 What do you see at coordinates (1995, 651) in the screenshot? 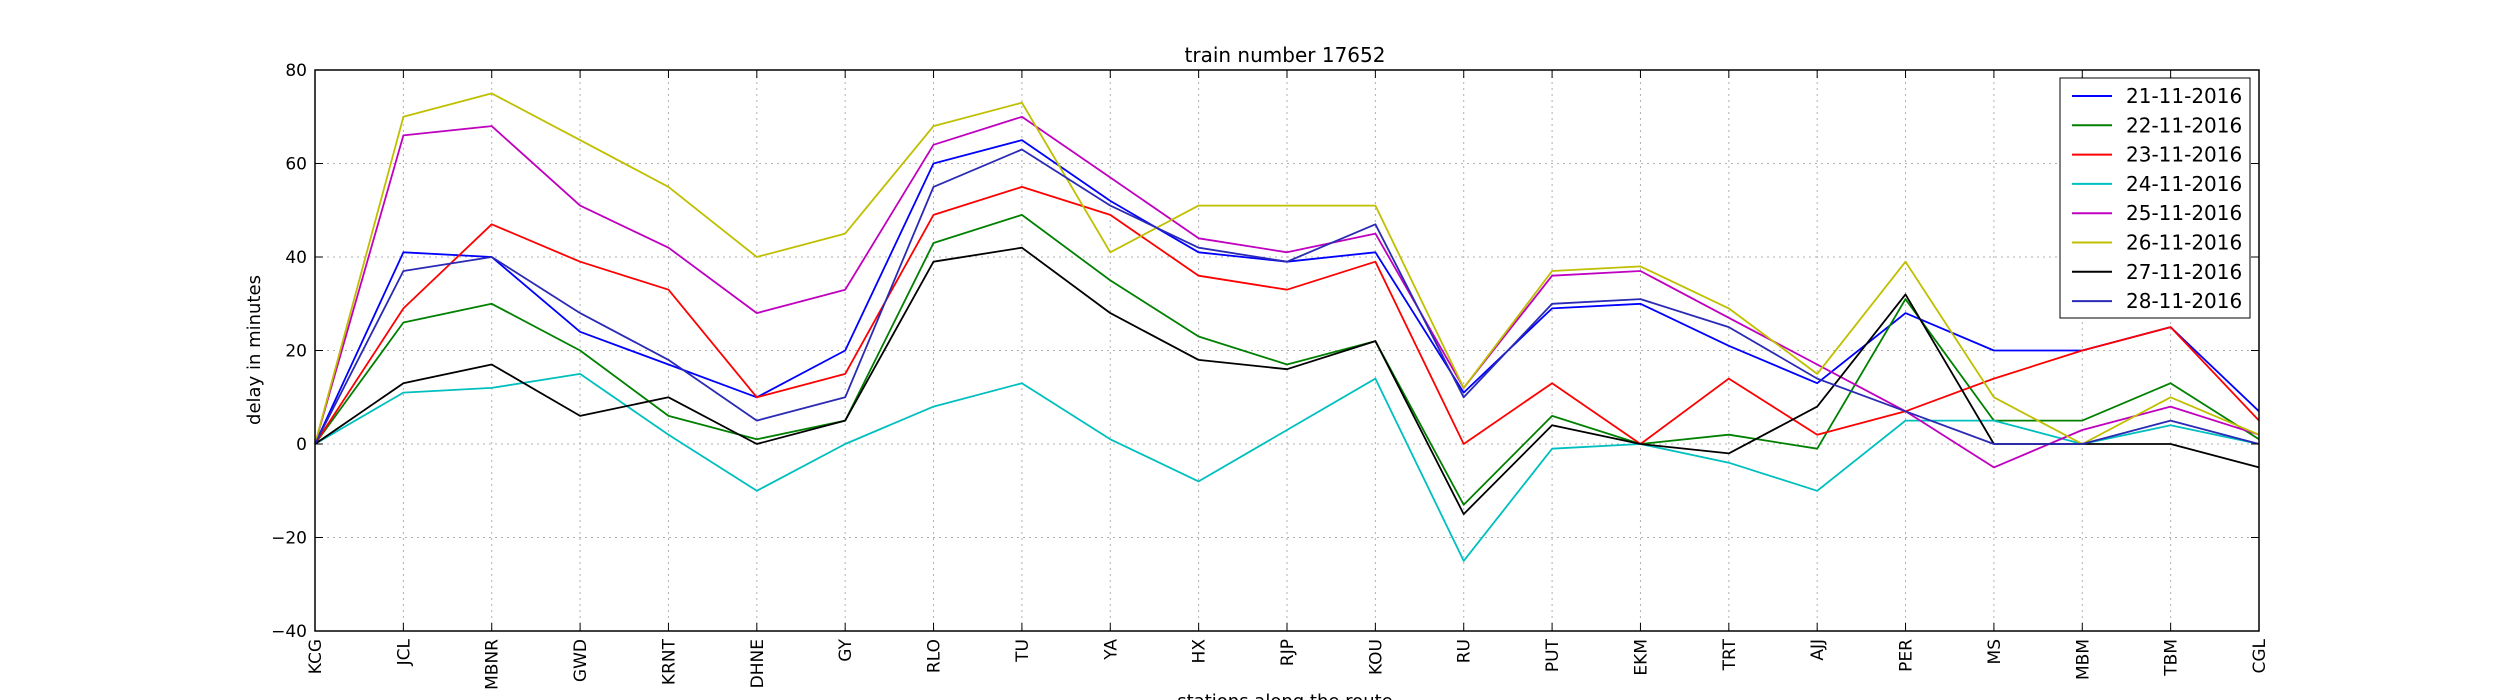
I see `x-tick-label: MS` at bounding box center [1995, 651].